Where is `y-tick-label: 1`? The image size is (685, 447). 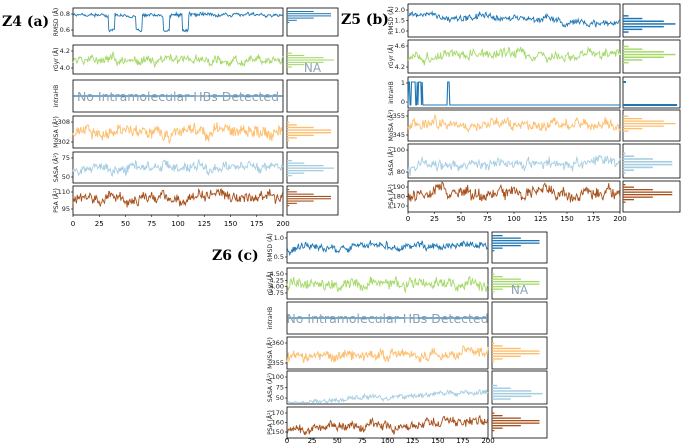 y-tick-label: 1 is located at coordinates (403, 83).